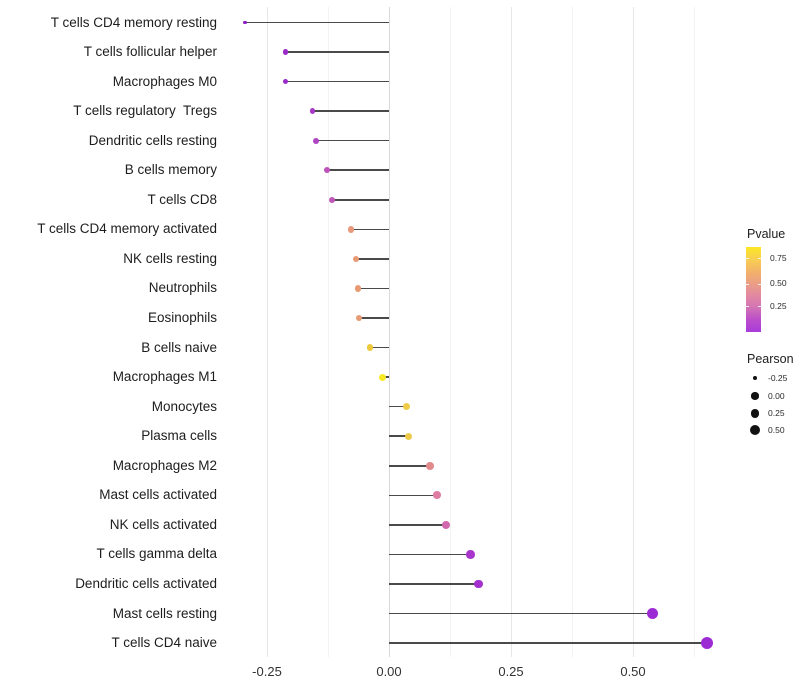 This screenshot has height=700, width=800. I want to click on pvalue-colorbar, so click(753, 289).